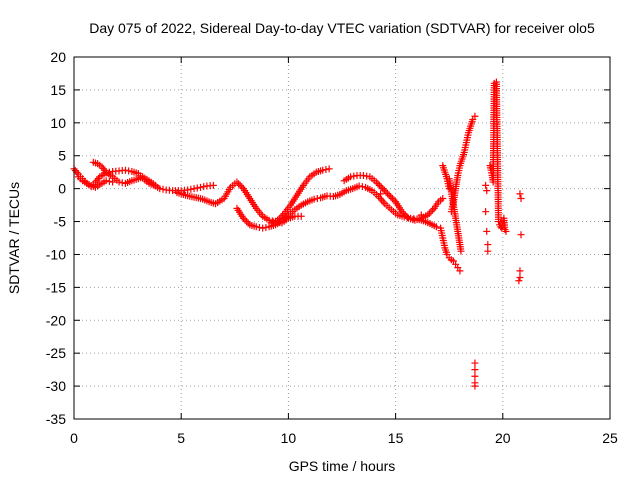 The width and height of the screenshot is (640, 480). Describe the element at coordinates (56, 287) in the screenshot. I see `y-tick-label: -15` at that location.